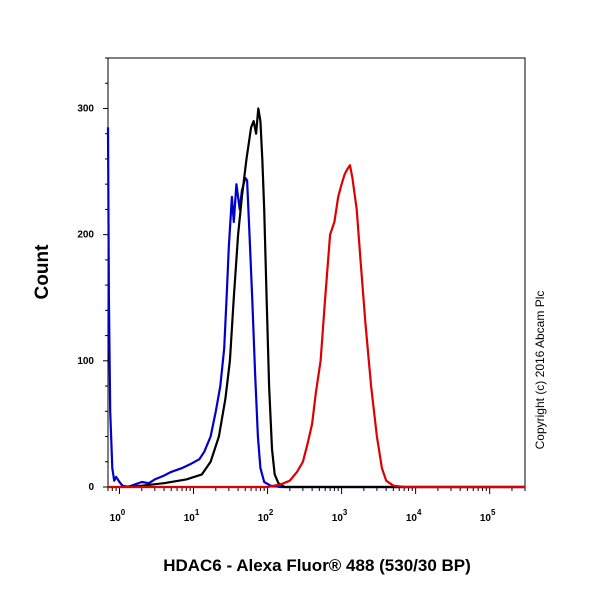 This screenshot has height=600, width=600. What do you see at coordinates (316, 505) in the screenshot?
I see `x-axis: 10⁰ 10¹ 10² 10³ 10⁴ 10⁵` at bounding box center [316, 505].